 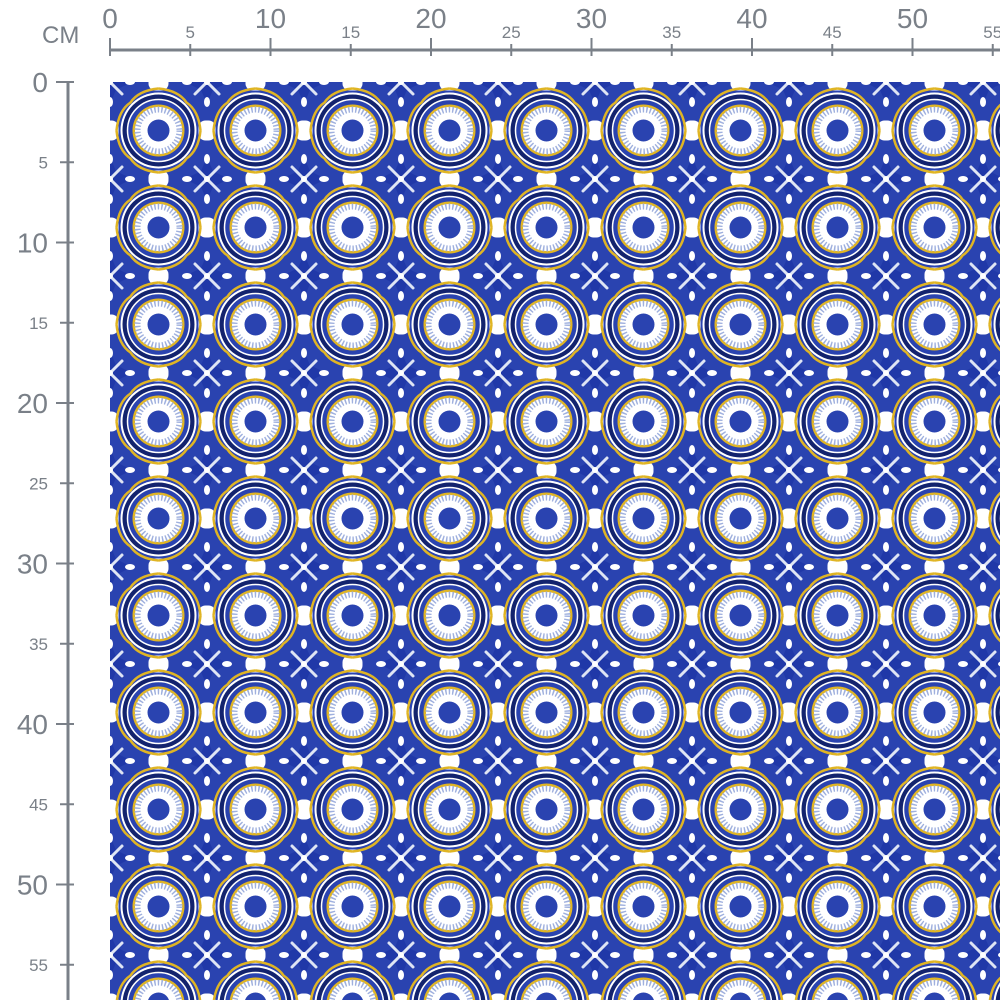 I want to click on vertical-ruler-label: 25, so click(x=38, y=483).